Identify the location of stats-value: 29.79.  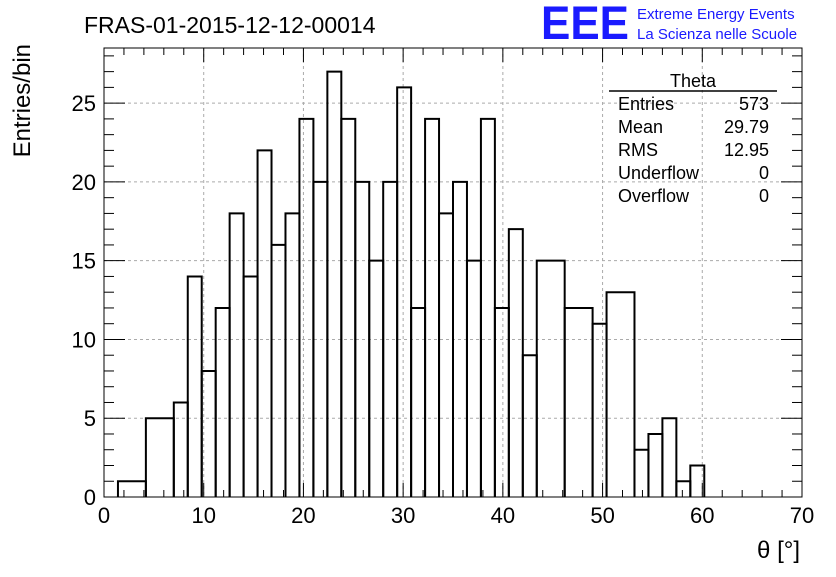
(746, 127).